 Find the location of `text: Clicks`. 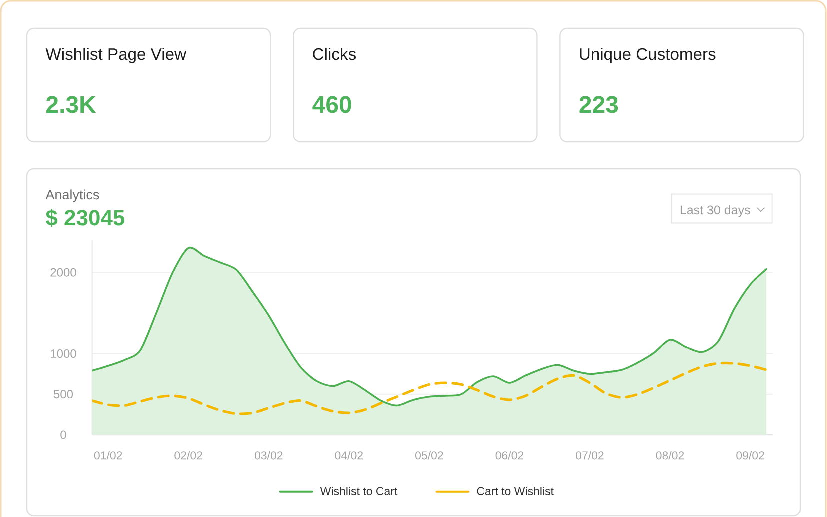

text: Clicks is located at coordinates (334, 54).